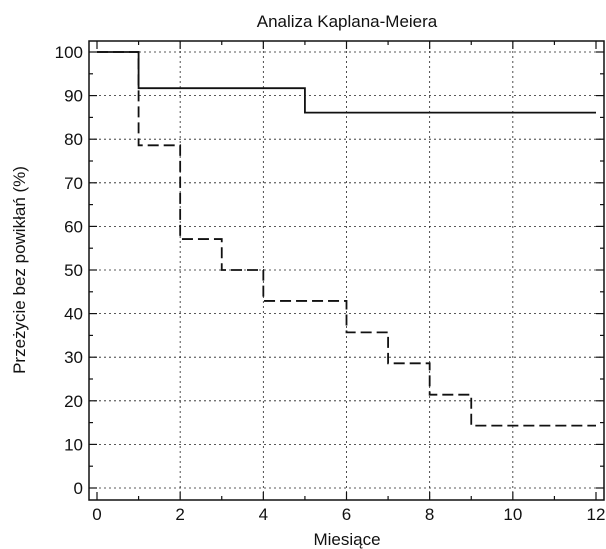 This screenshot has height=549, width=606. I want to click on x-tick-label-6: 6, so click(346, 514).